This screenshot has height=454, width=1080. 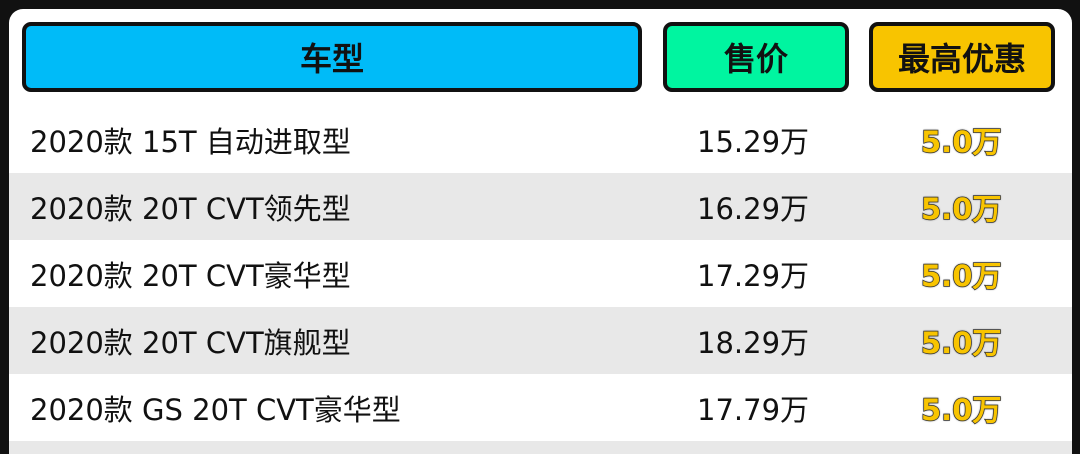 I want to click on model-cell: 2020款 15T 自动进取型, so click(x=190, y=141).